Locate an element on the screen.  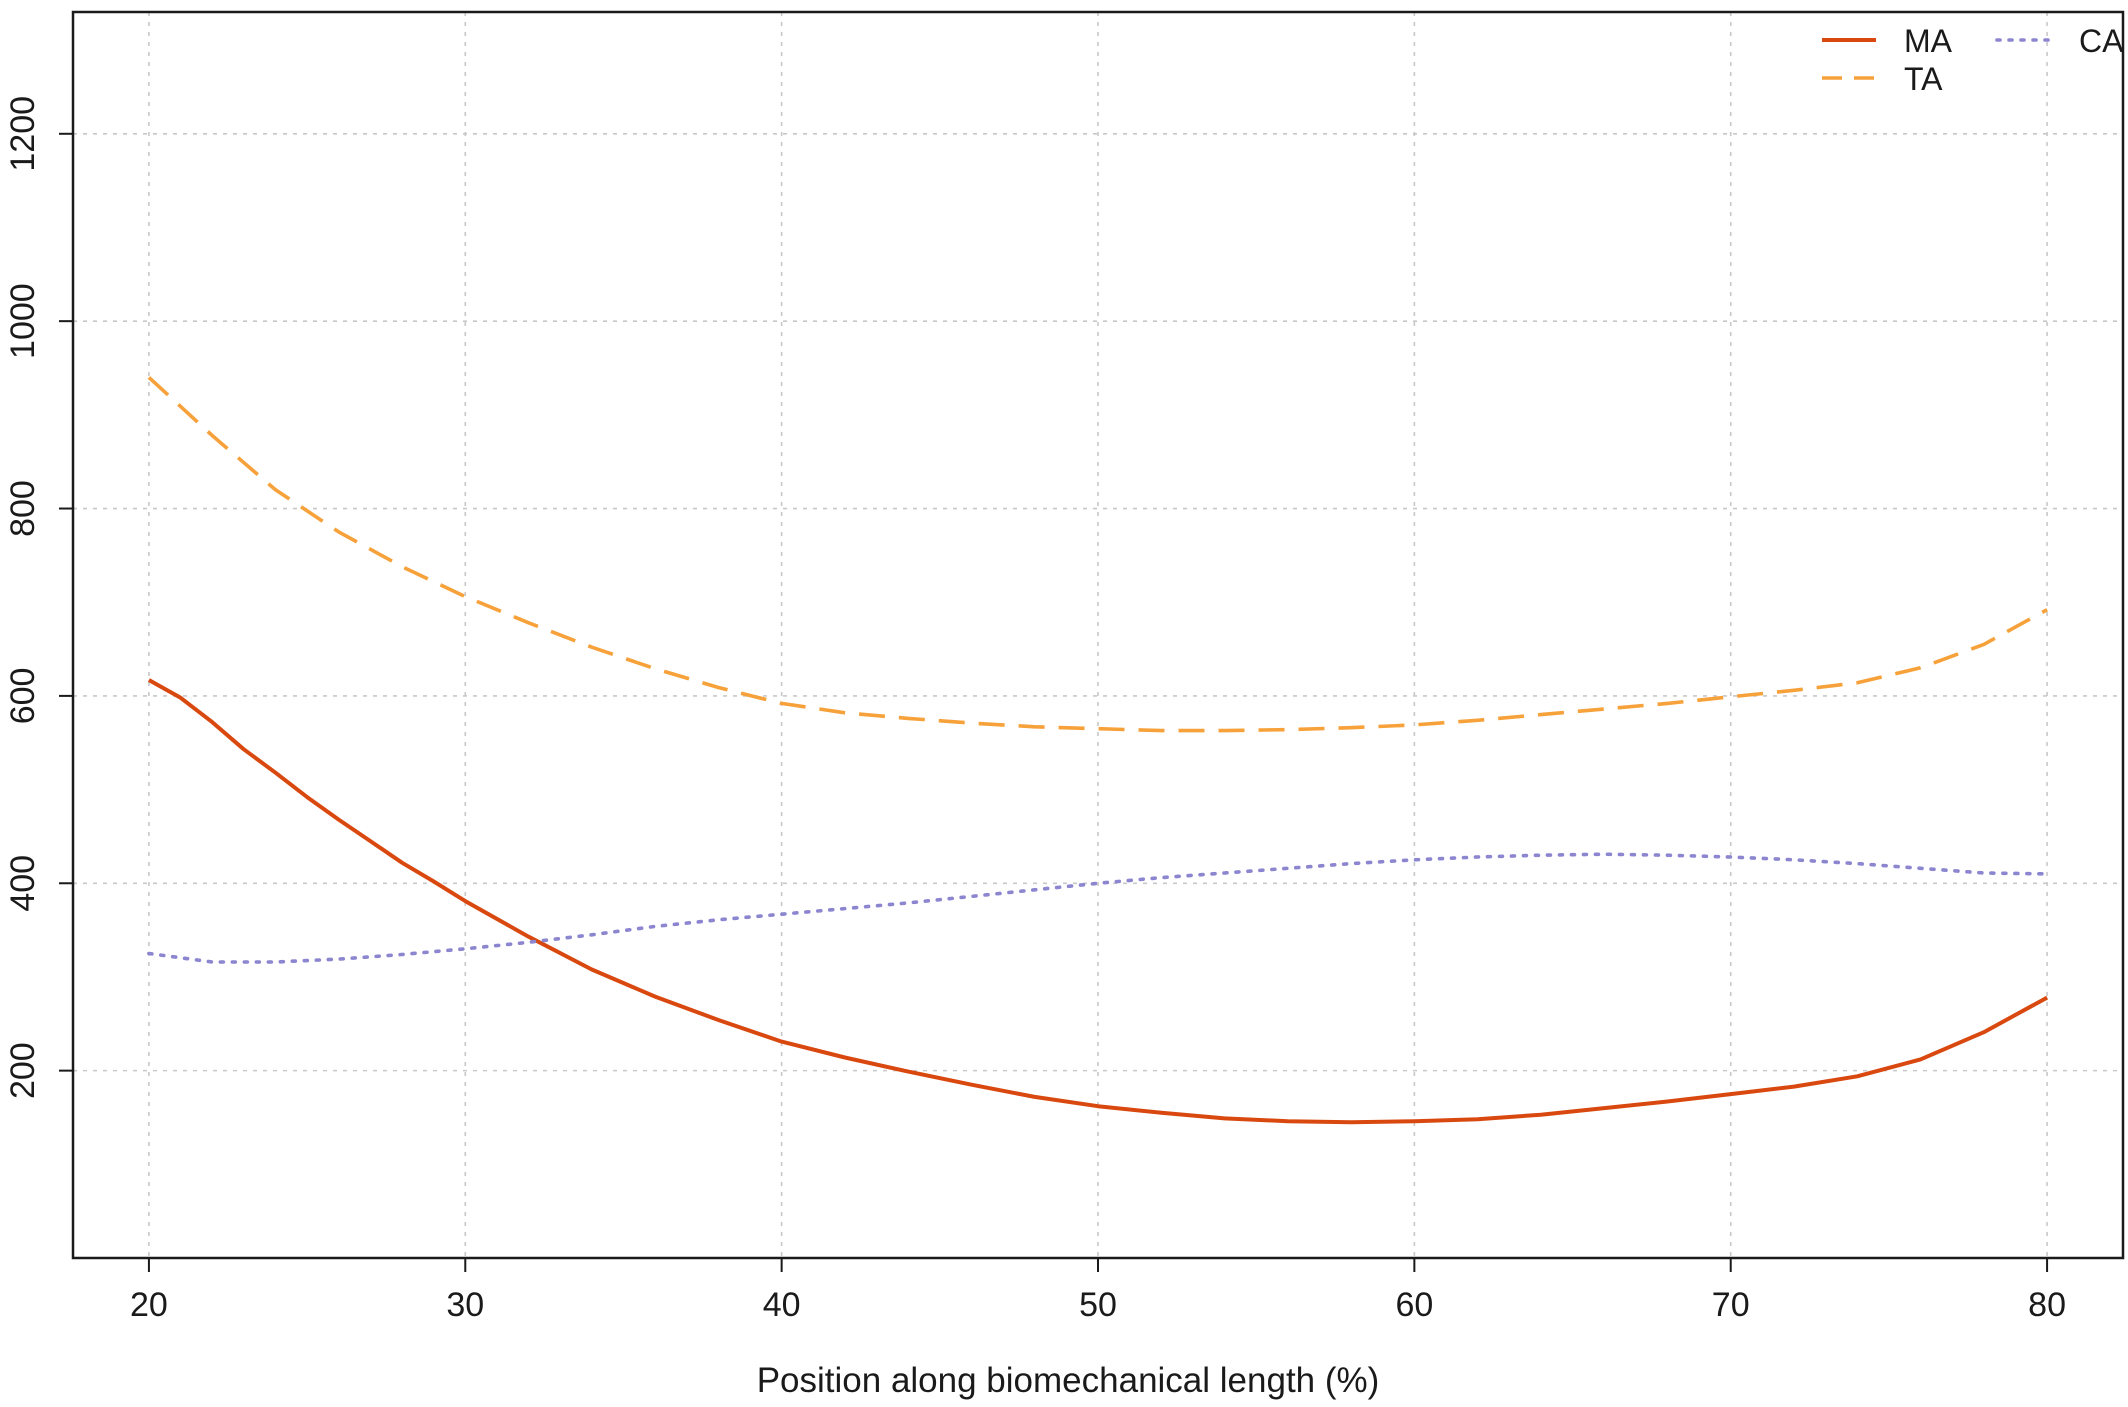
x-tick-label: 30 is located at coordinates (465, 1305).